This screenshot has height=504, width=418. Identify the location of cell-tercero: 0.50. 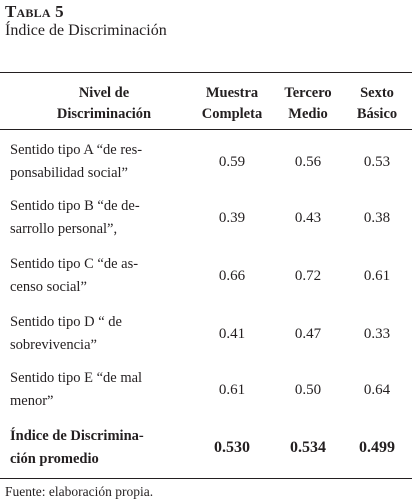
(308, 390).